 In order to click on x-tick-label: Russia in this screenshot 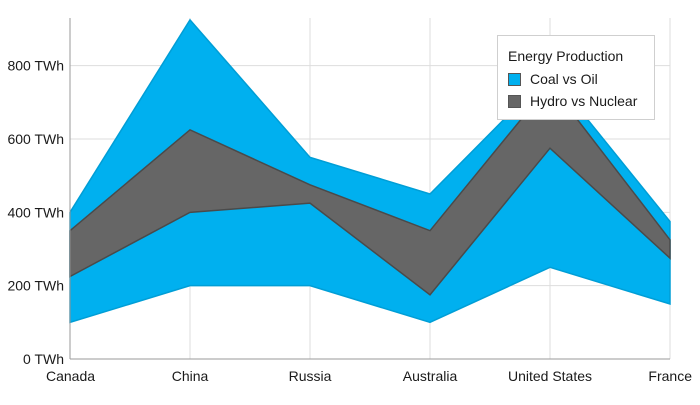, I will do `click(310, 376)`.